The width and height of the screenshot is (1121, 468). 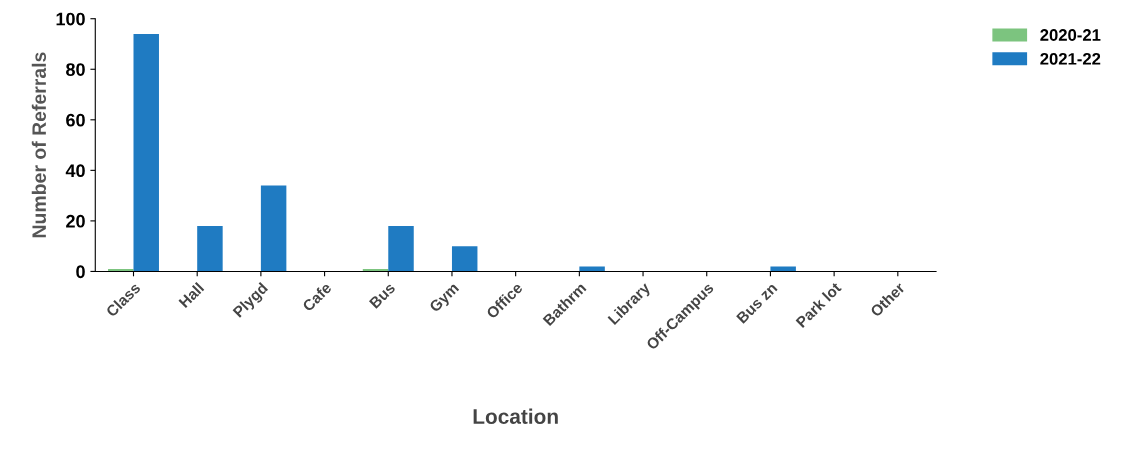 What do you see at coordinates (75, 221) in the screenshot?
I see `y-tick-label: 20` at bounding box center [75, 221].